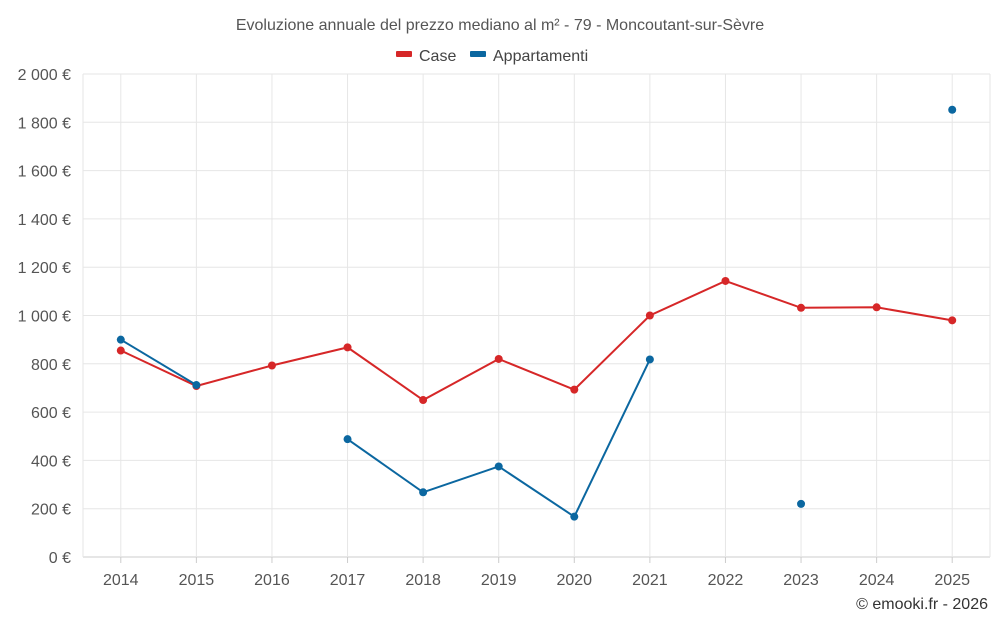  Describe the element at coordinates (725, 280) in the screenshot. I see `case-point-2022` at that location.